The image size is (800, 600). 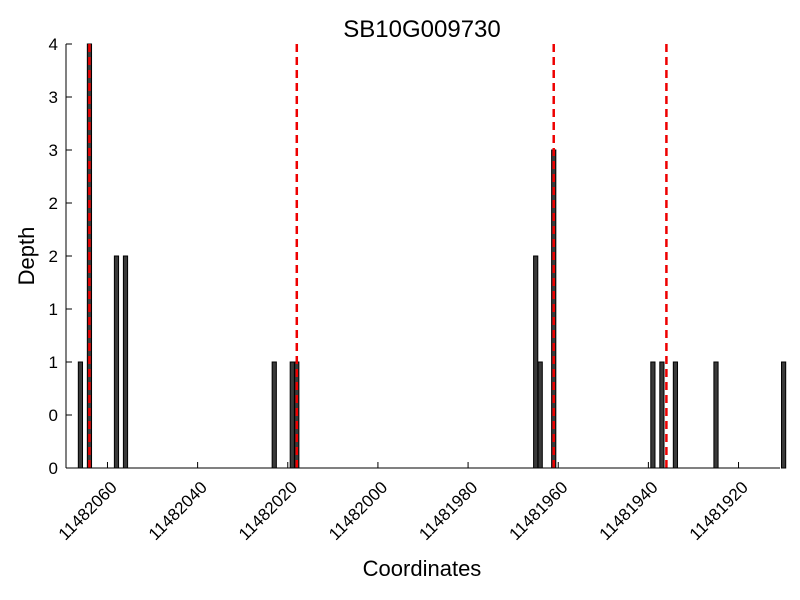 I want to click on x-tick-label: 11482020, so click(x=268, y=511).